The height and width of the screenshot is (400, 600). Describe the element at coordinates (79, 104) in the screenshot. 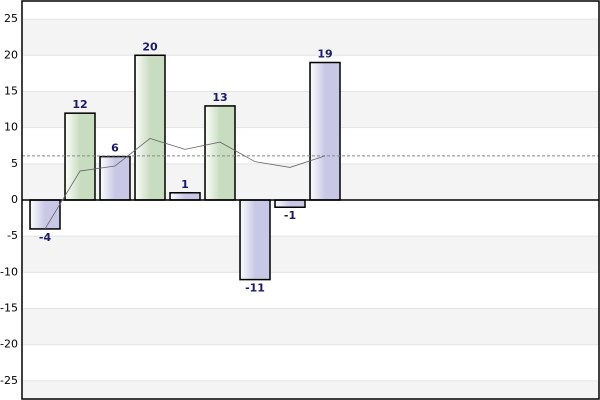

I see `value-label: 12` at that location.